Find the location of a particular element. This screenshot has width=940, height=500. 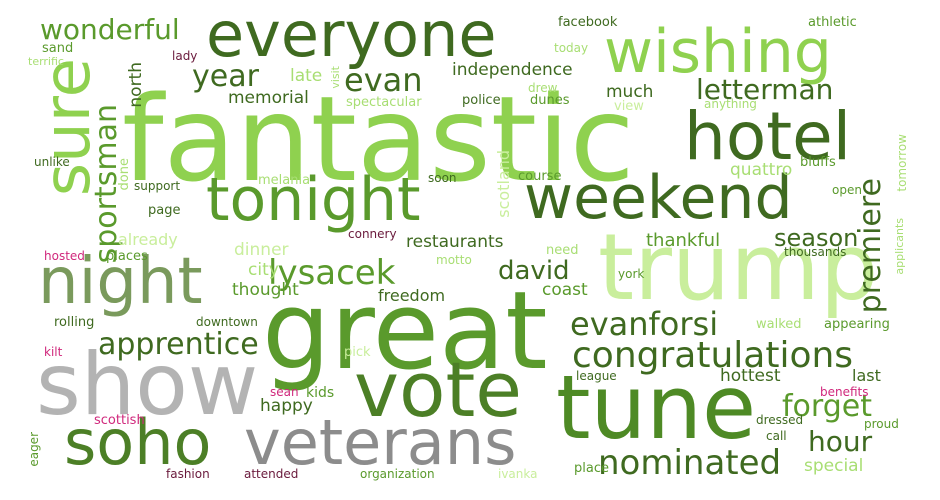

word-drew: drew is located at coordinates (543, 88).